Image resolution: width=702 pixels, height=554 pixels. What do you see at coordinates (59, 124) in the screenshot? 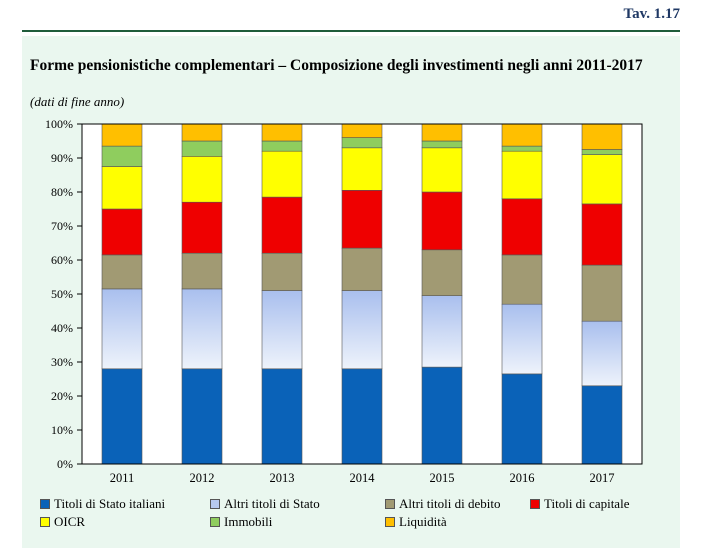
I see `y-tick-label: 100%` at bounding box center [59, 124].